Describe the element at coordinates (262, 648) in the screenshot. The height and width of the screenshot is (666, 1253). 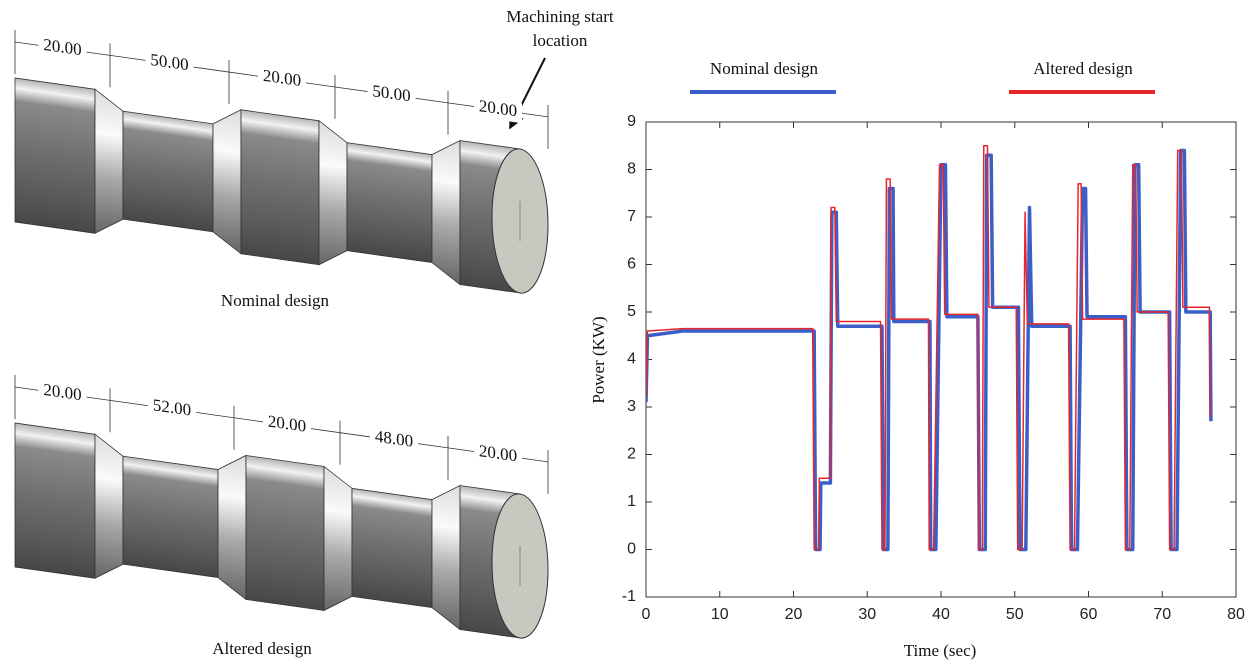
I see `part-caption: Altered design` at that location.